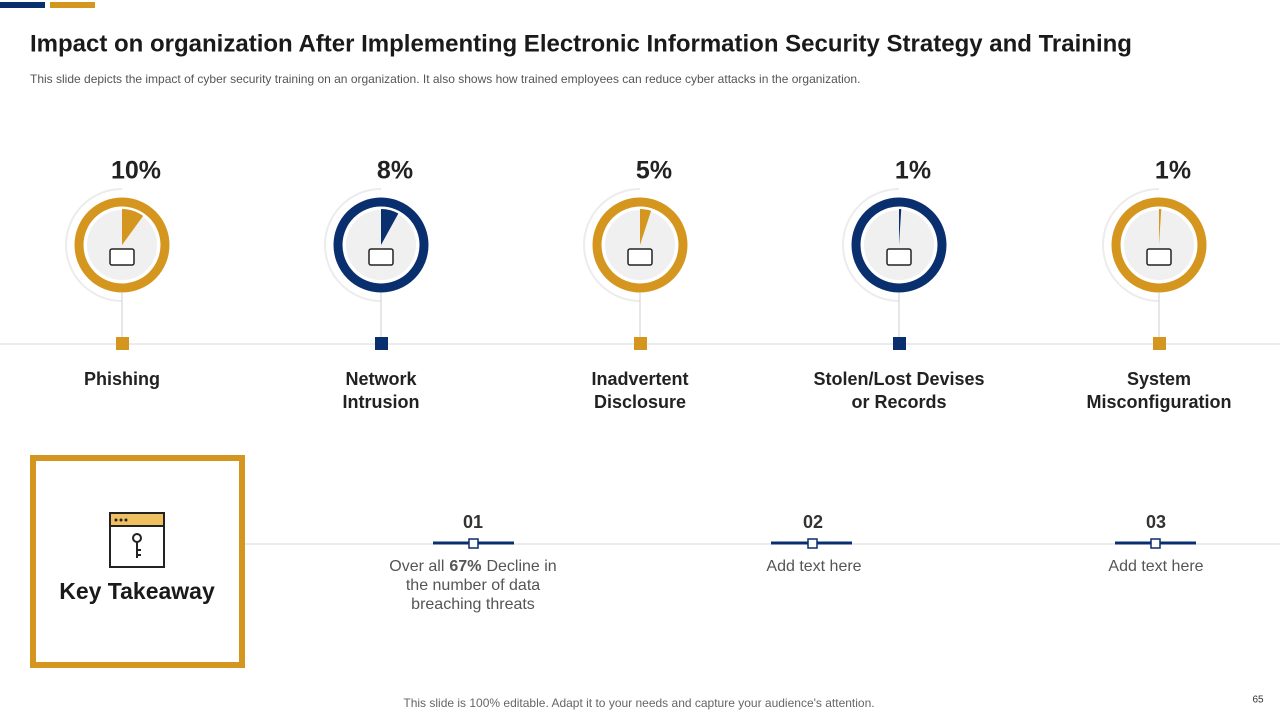  What do you see at coordinates (122, 379) in the screenshot?
I see `metric-label: Phishing` at bounding box center [122, 379].